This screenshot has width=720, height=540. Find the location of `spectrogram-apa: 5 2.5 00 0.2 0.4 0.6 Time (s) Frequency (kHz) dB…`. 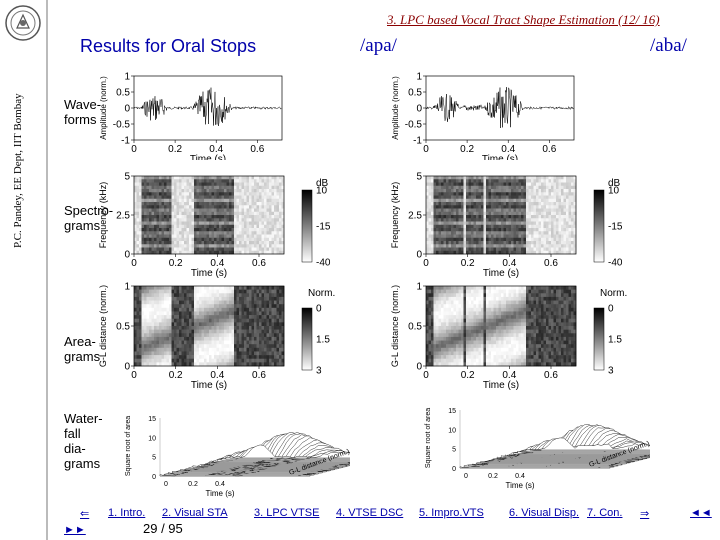

spectrogram-apa: 5 2.5 00 0.2 0.4 0.6 Time (s) Frequency (kHz) dB… is located at coordinates (214, 226).